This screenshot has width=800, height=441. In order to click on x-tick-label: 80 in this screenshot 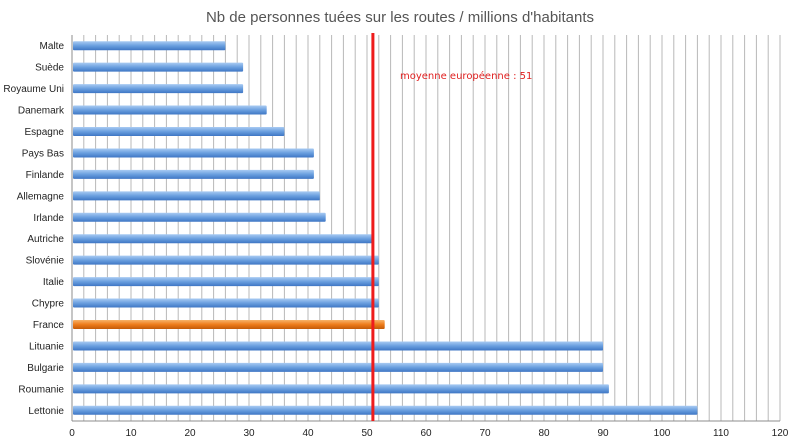, I will do `click(544, 433)`.